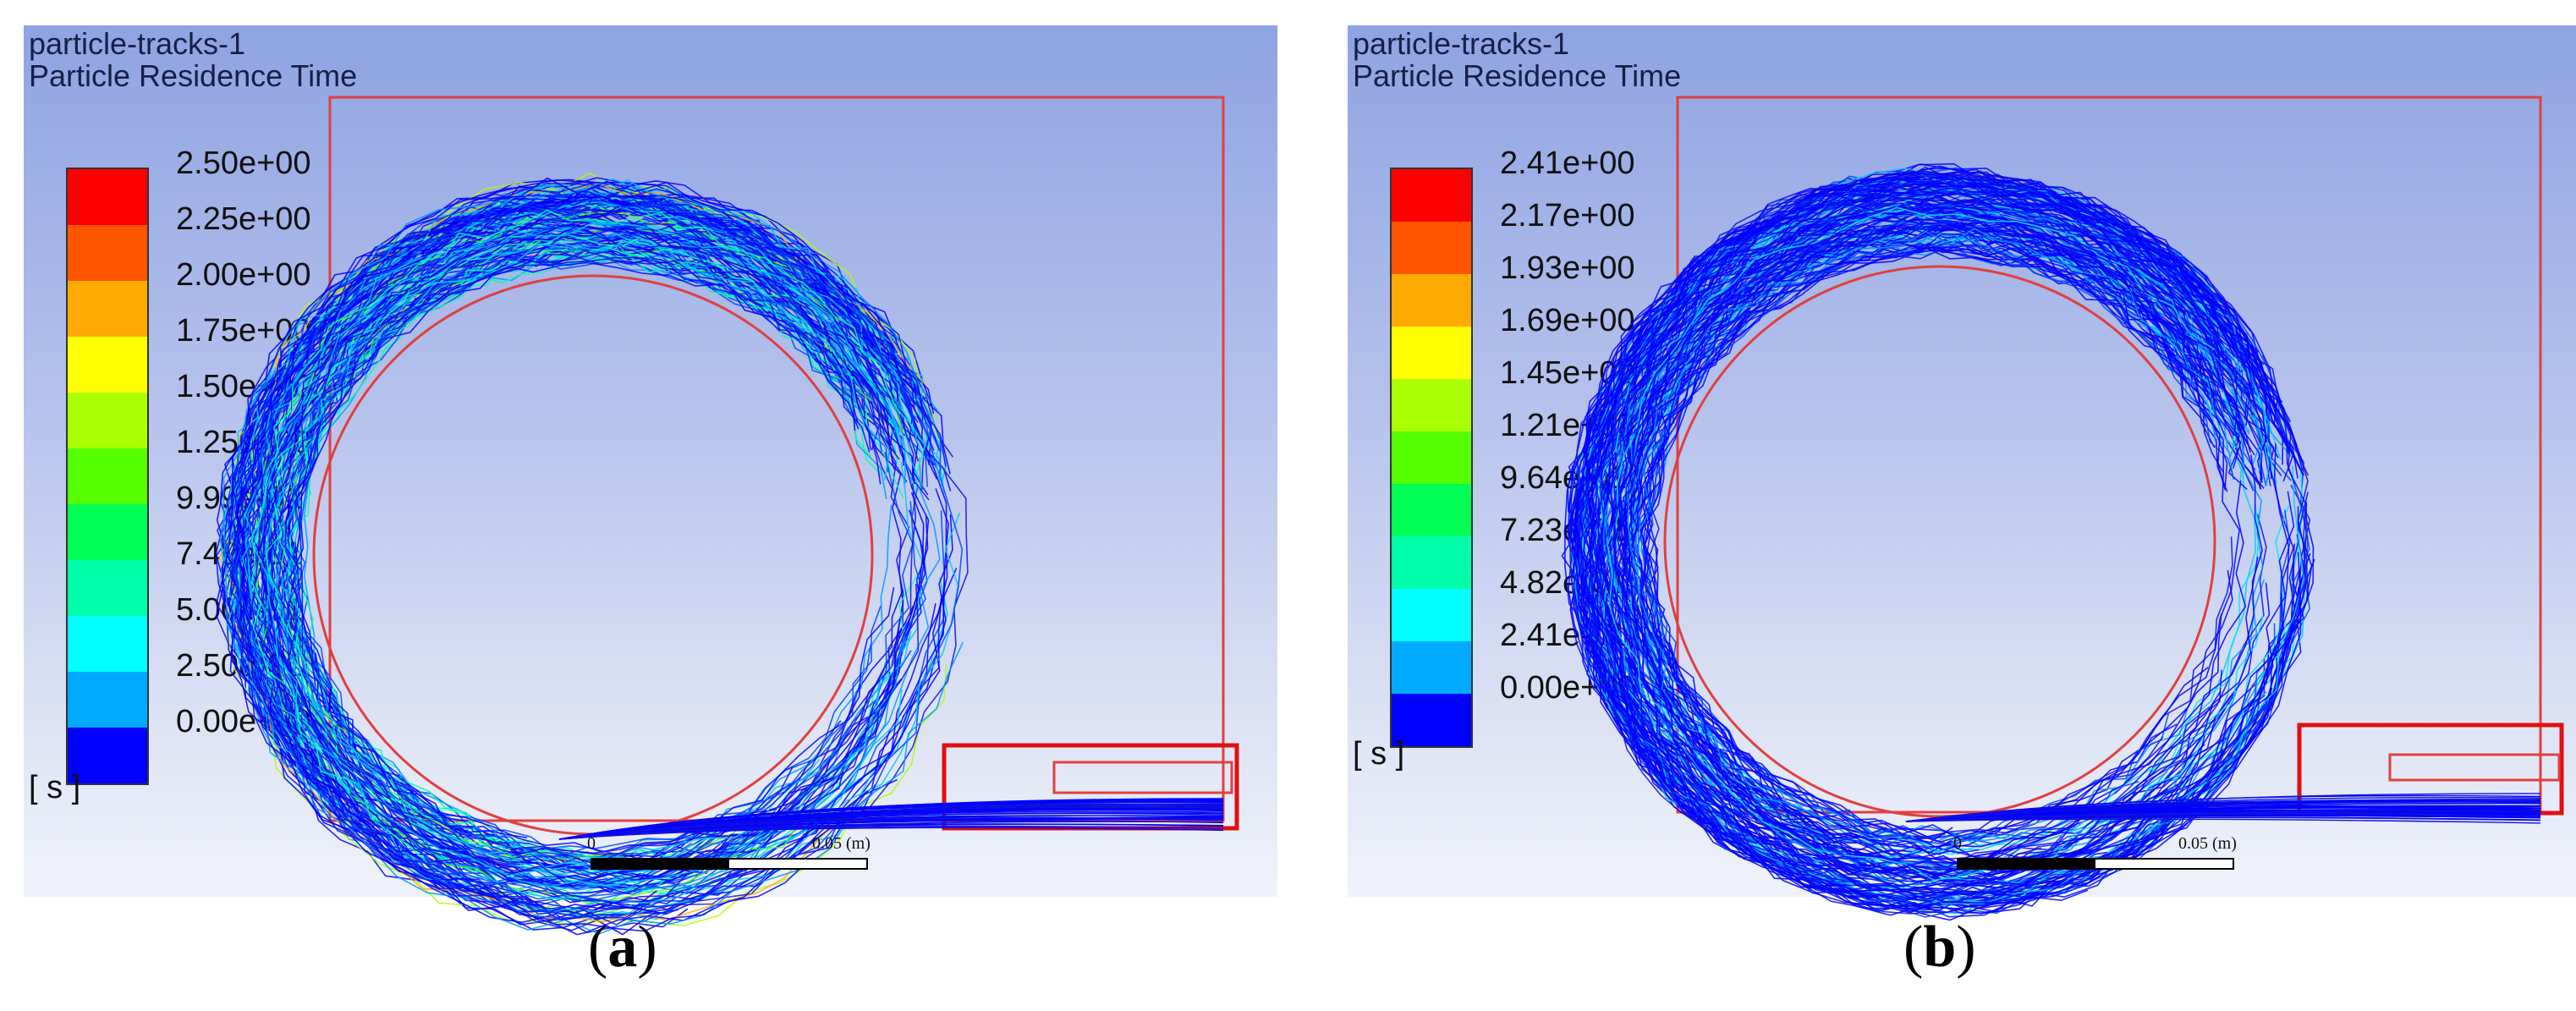 The image size is (2576, 1011). Describe the element at coordinates (1568, 320) in the screenshot. I see `legend-tick-label: 1.69e+00` at that location.